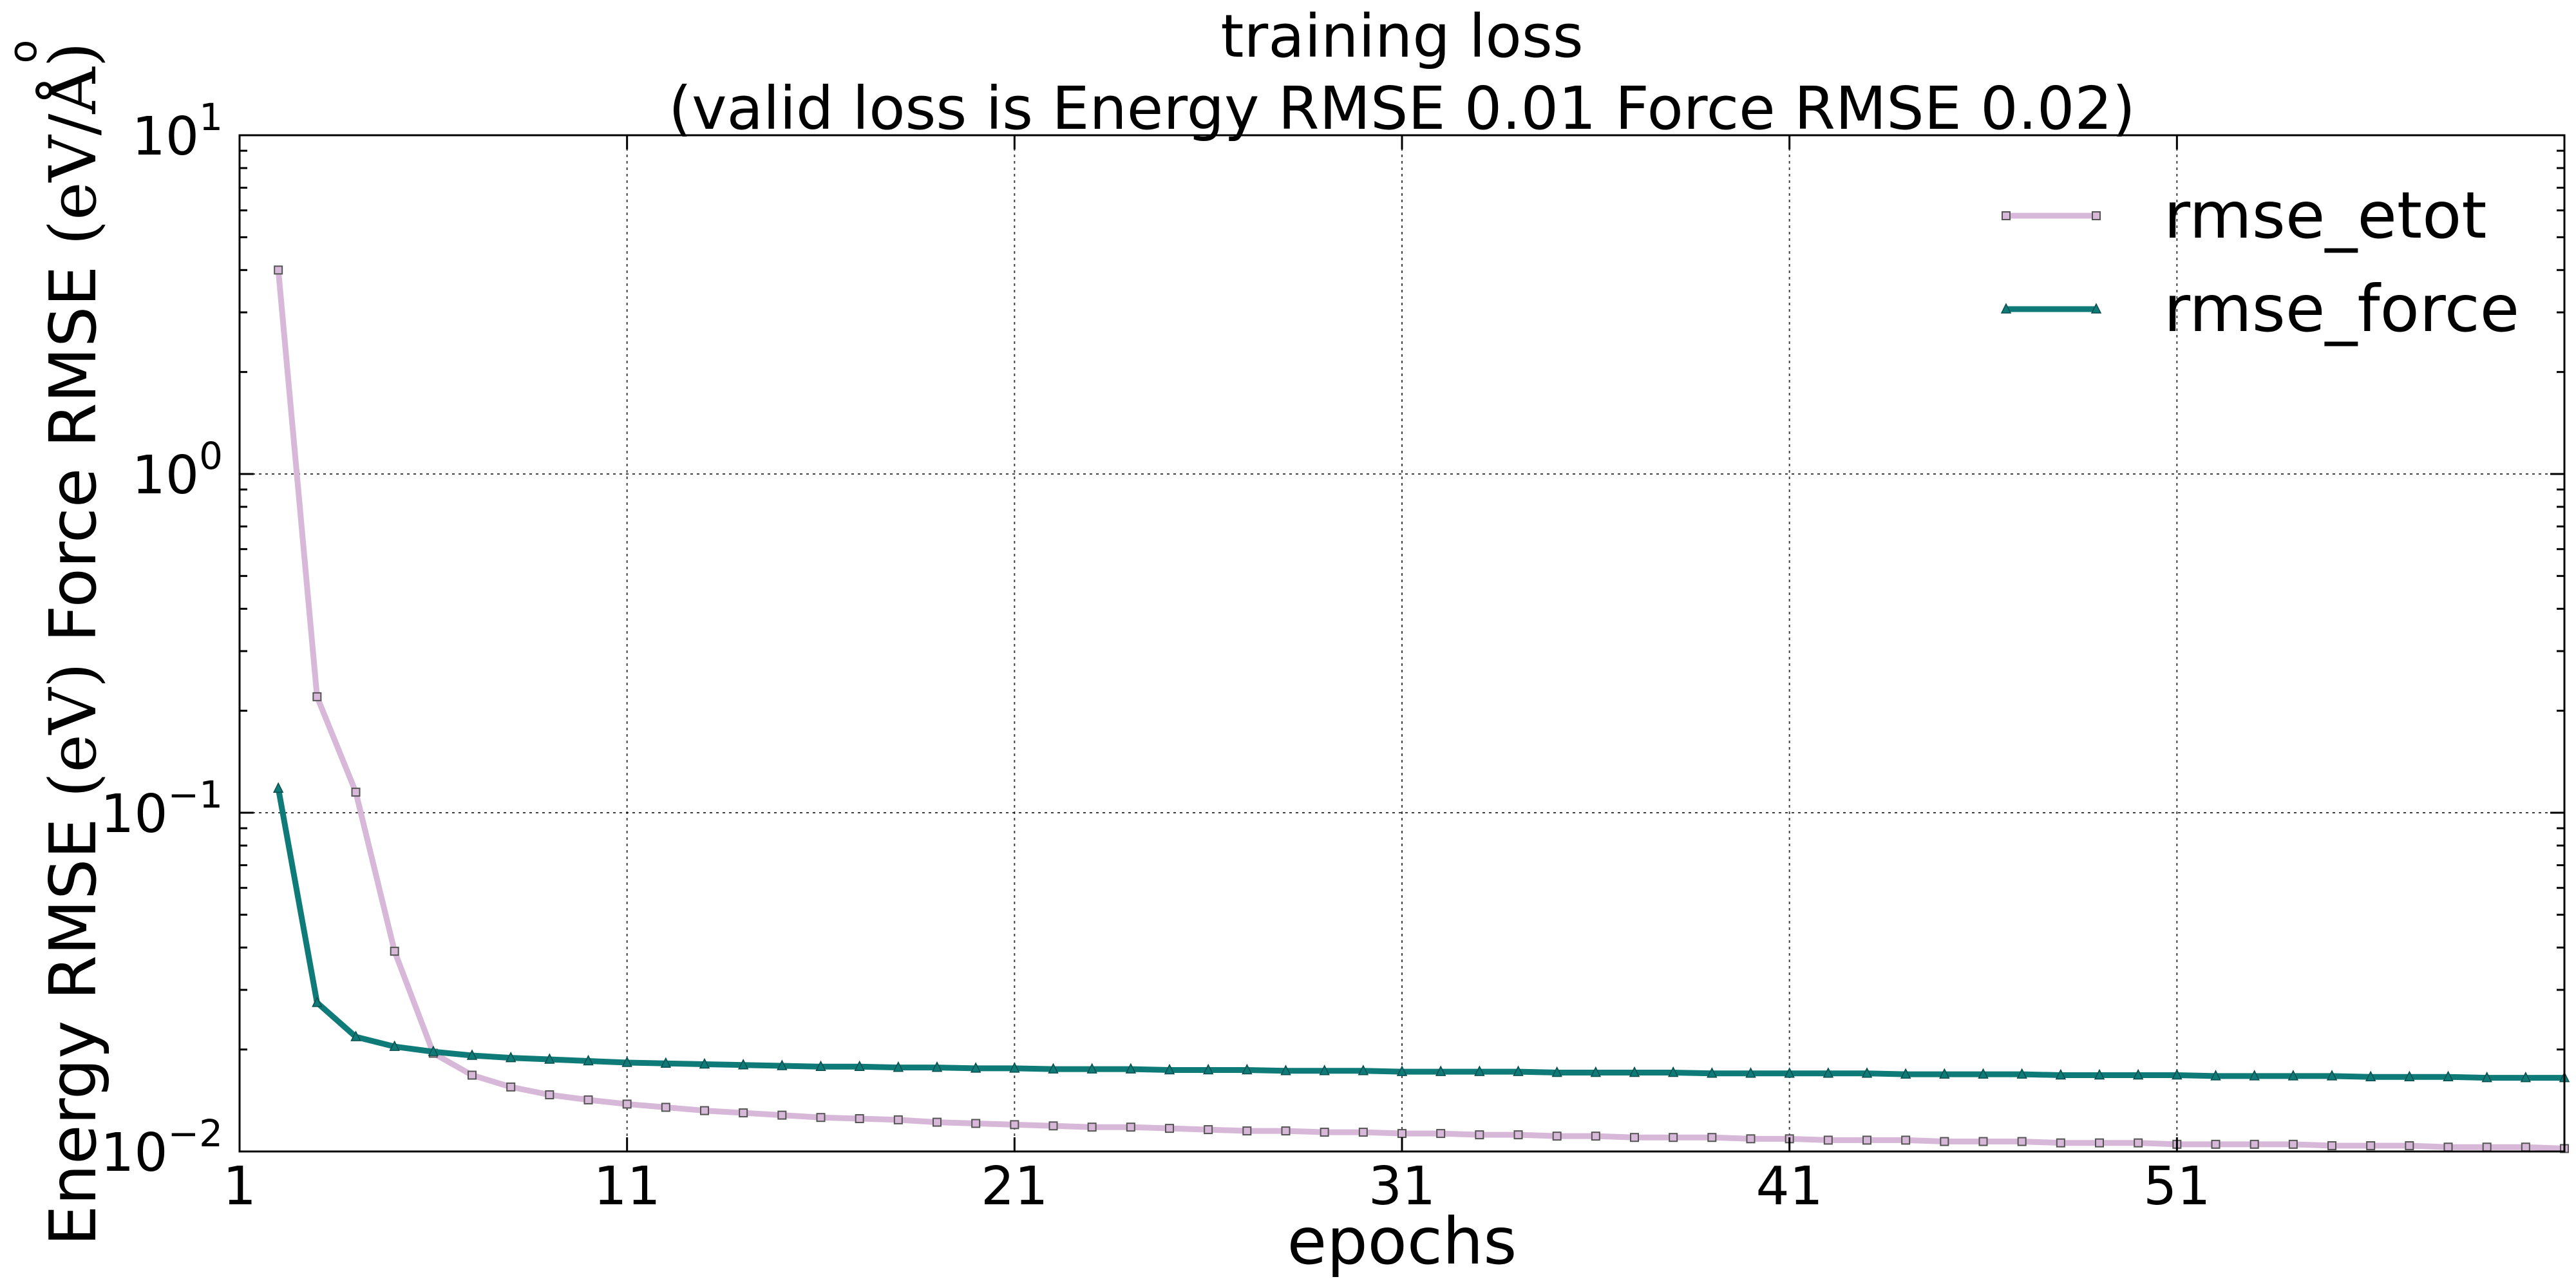 This screenshot has width=2576, height=1288. I want to click on x-tick-label: 11, so click(626, 1187).